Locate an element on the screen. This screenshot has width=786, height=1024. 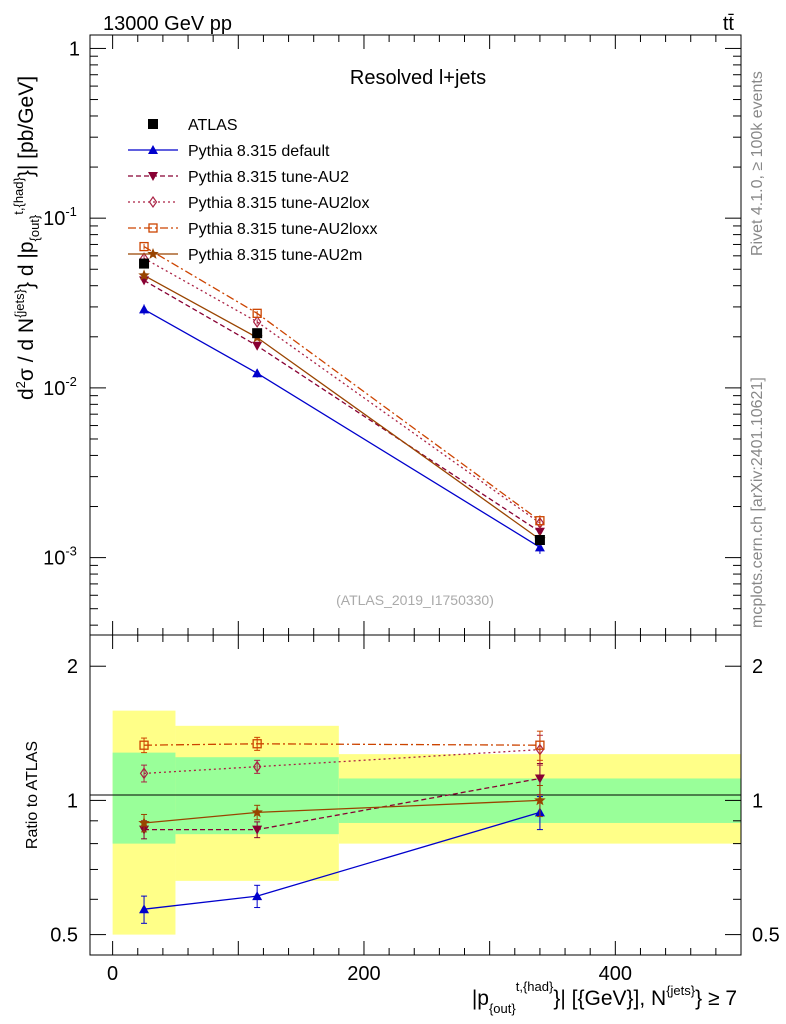
ratio-y-axis-label: Ratio to ATLAS is located at coordinates (32, 795).